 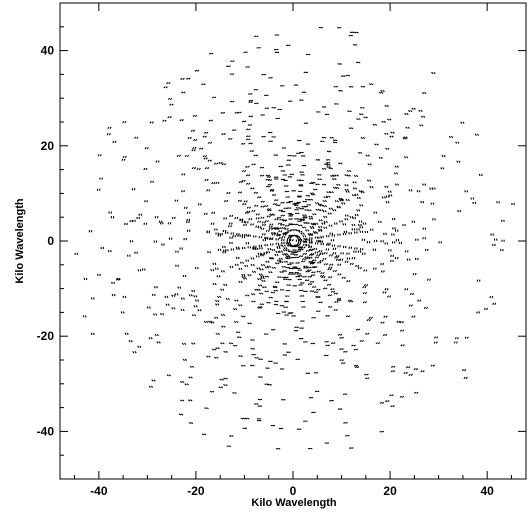 I want to click on x-axis-label: Kilo Wavelength, so click(x=293, y=503).